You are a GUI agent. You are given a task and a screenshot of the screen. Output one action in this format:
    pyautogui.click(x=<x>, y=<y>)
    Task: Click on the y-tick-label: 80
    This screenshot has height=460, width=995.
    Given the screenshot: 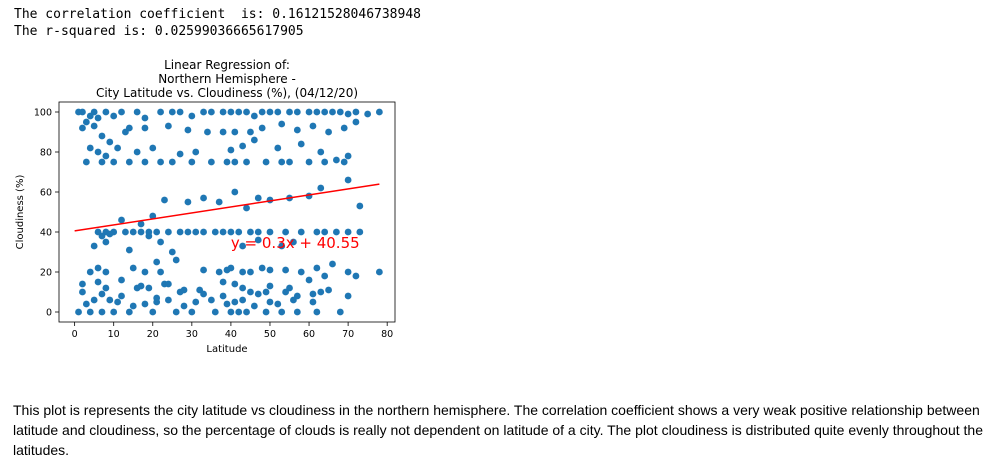 What is the action you would take?
    pyautogui.click(x=46, y=153)
    